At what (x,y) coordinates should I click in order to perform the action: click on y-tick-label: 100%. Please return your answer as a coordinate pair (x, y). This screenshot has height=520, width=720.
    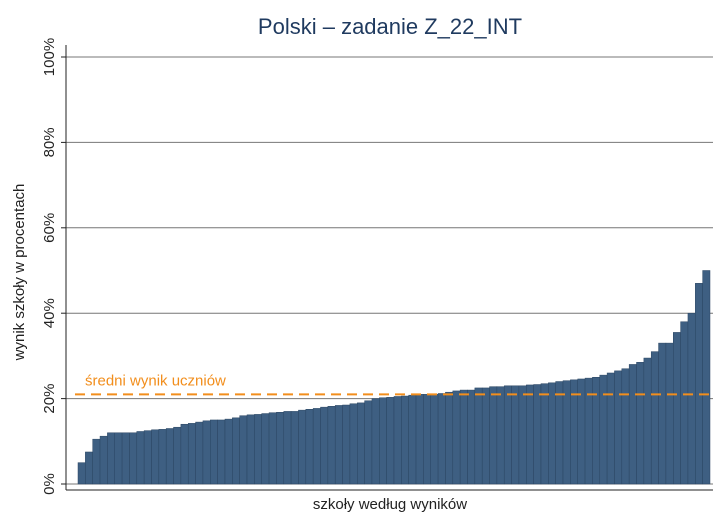
    Looking at the image, I should click on (49, 57).